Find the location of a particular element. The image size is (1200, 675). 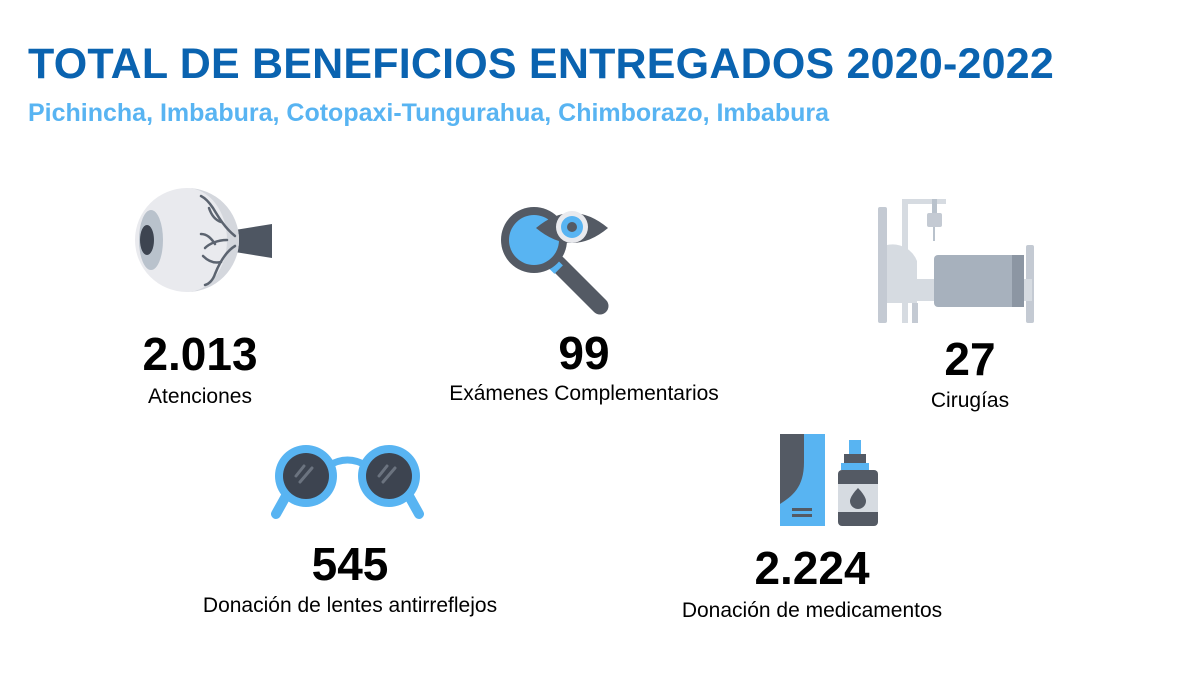

stat-label-examenes: Exámenes Complementarios is located at coordinates (584, 393).